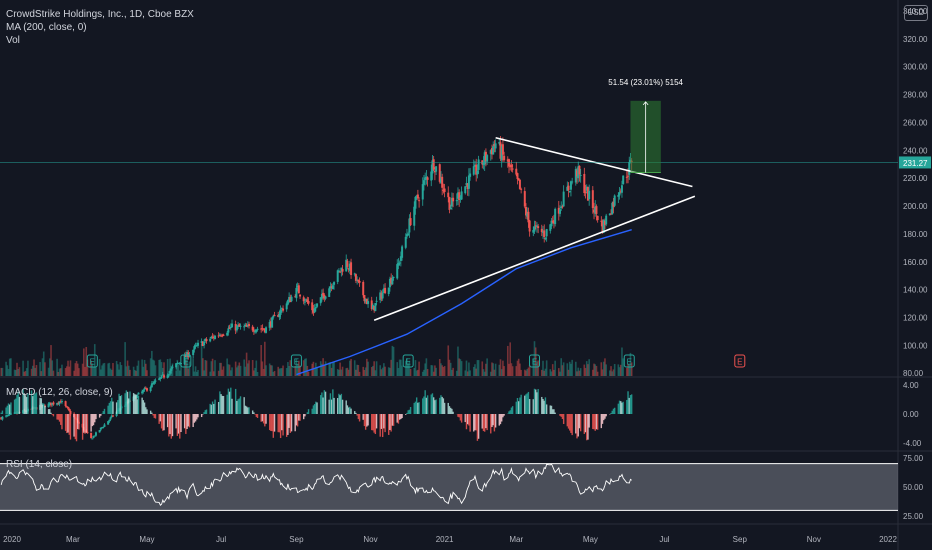  I want to click on rsi-band, so click(449, 487).